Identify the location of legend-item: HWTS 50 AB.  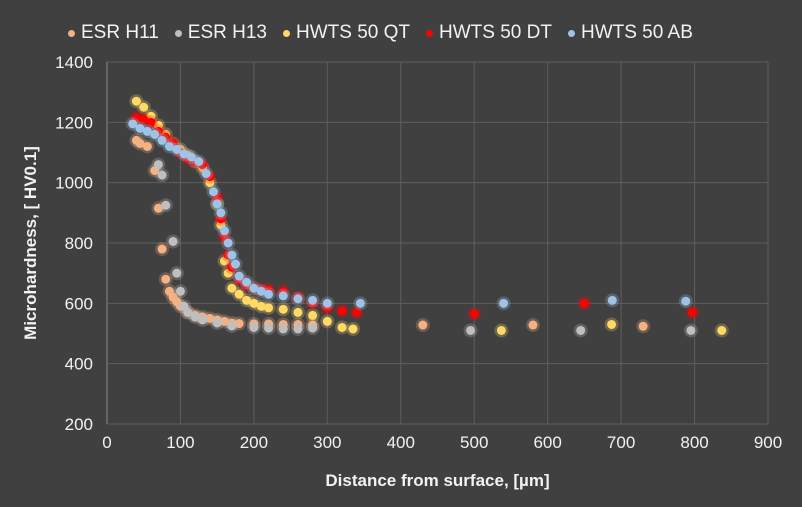
(630, 33).